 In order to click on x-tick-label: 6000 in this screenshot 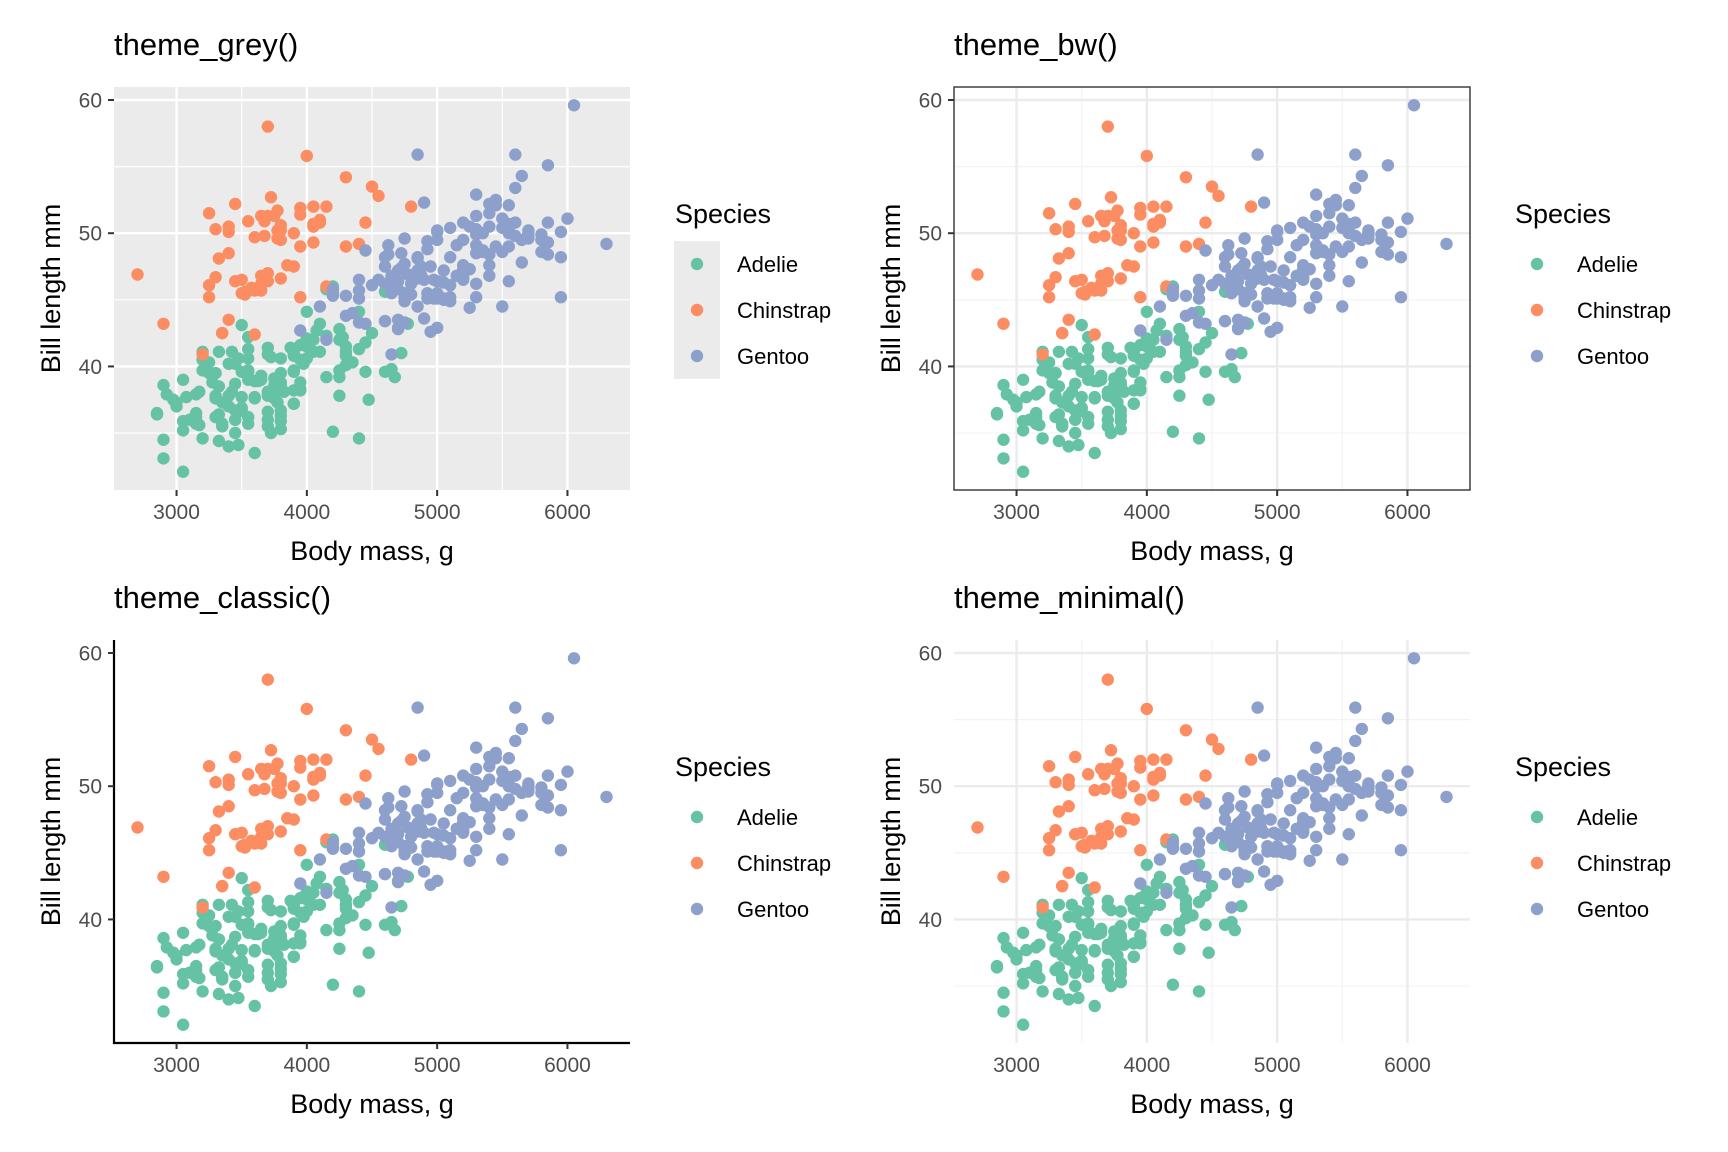, I will do `click(1407, 1065)`.